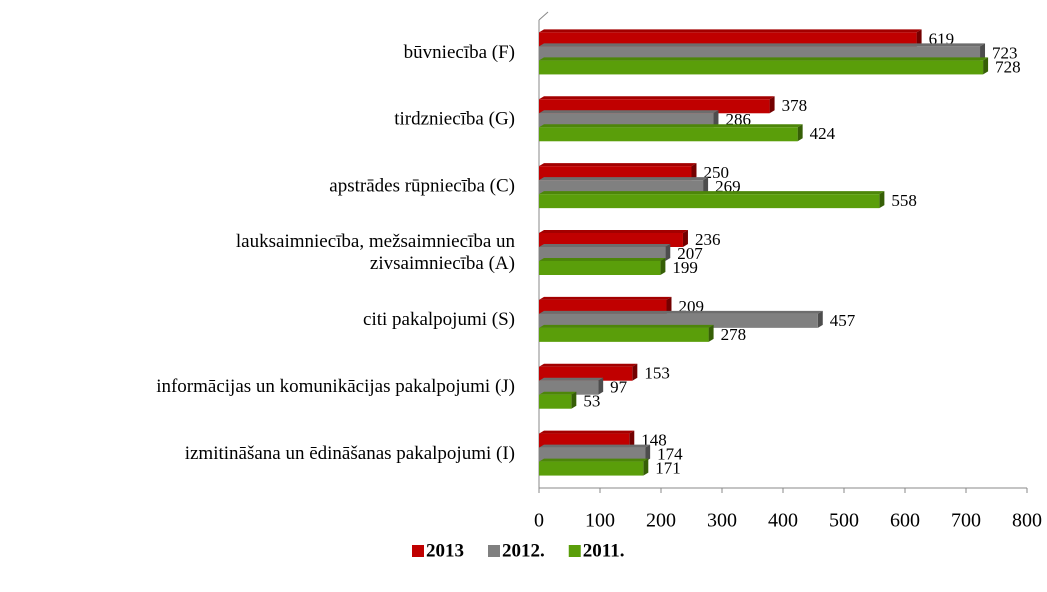 The width and height of the screenshot is (1047, 592). I want to click on axis-wall, so click(543, 16).